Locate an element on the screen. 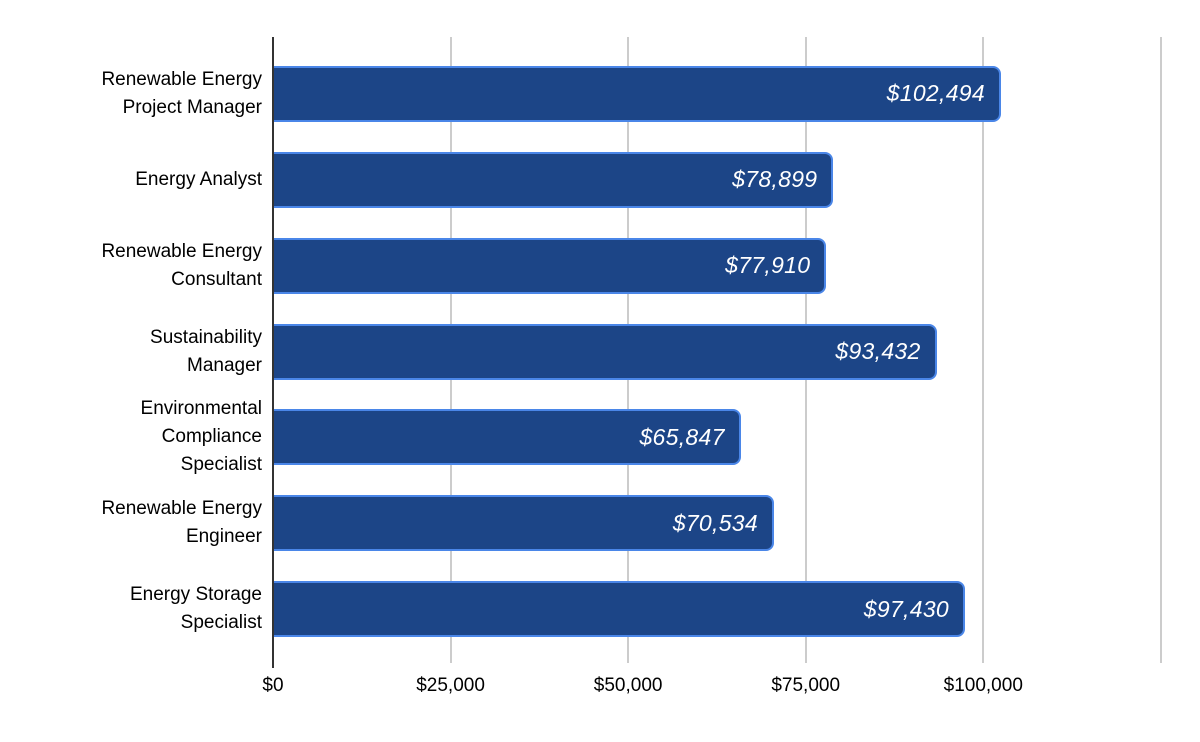 The image size is (1200, 742). bar-value-label: $93,432 is located at coordinates (878, 351).